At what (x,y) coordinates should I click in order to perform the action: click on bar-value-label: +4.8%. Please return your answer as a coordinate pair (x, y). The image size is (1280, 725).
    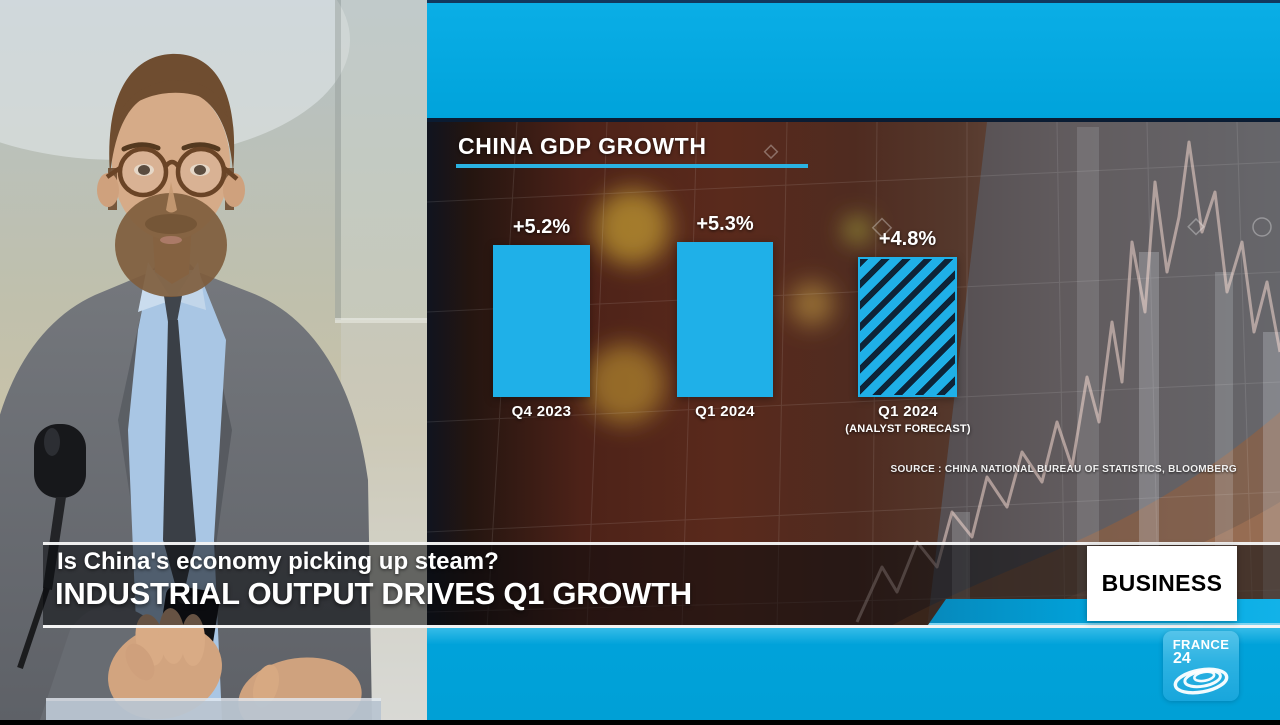
    Looking at the image, I should click on (907, 239).